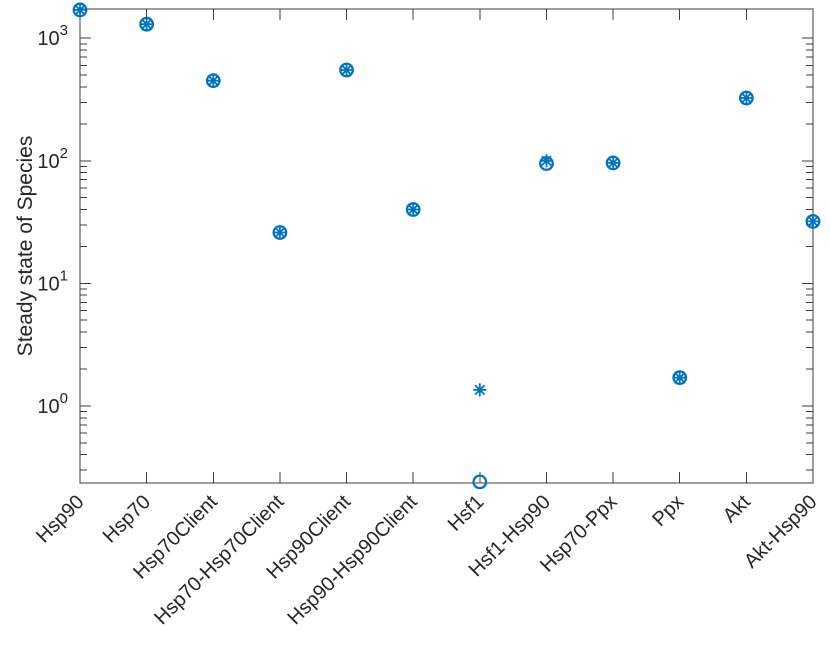 This screenshot has height=662, width=830. Describe the element at coordinates (480, 482) in the screenshot. I see `data-marker-circle` at that location.